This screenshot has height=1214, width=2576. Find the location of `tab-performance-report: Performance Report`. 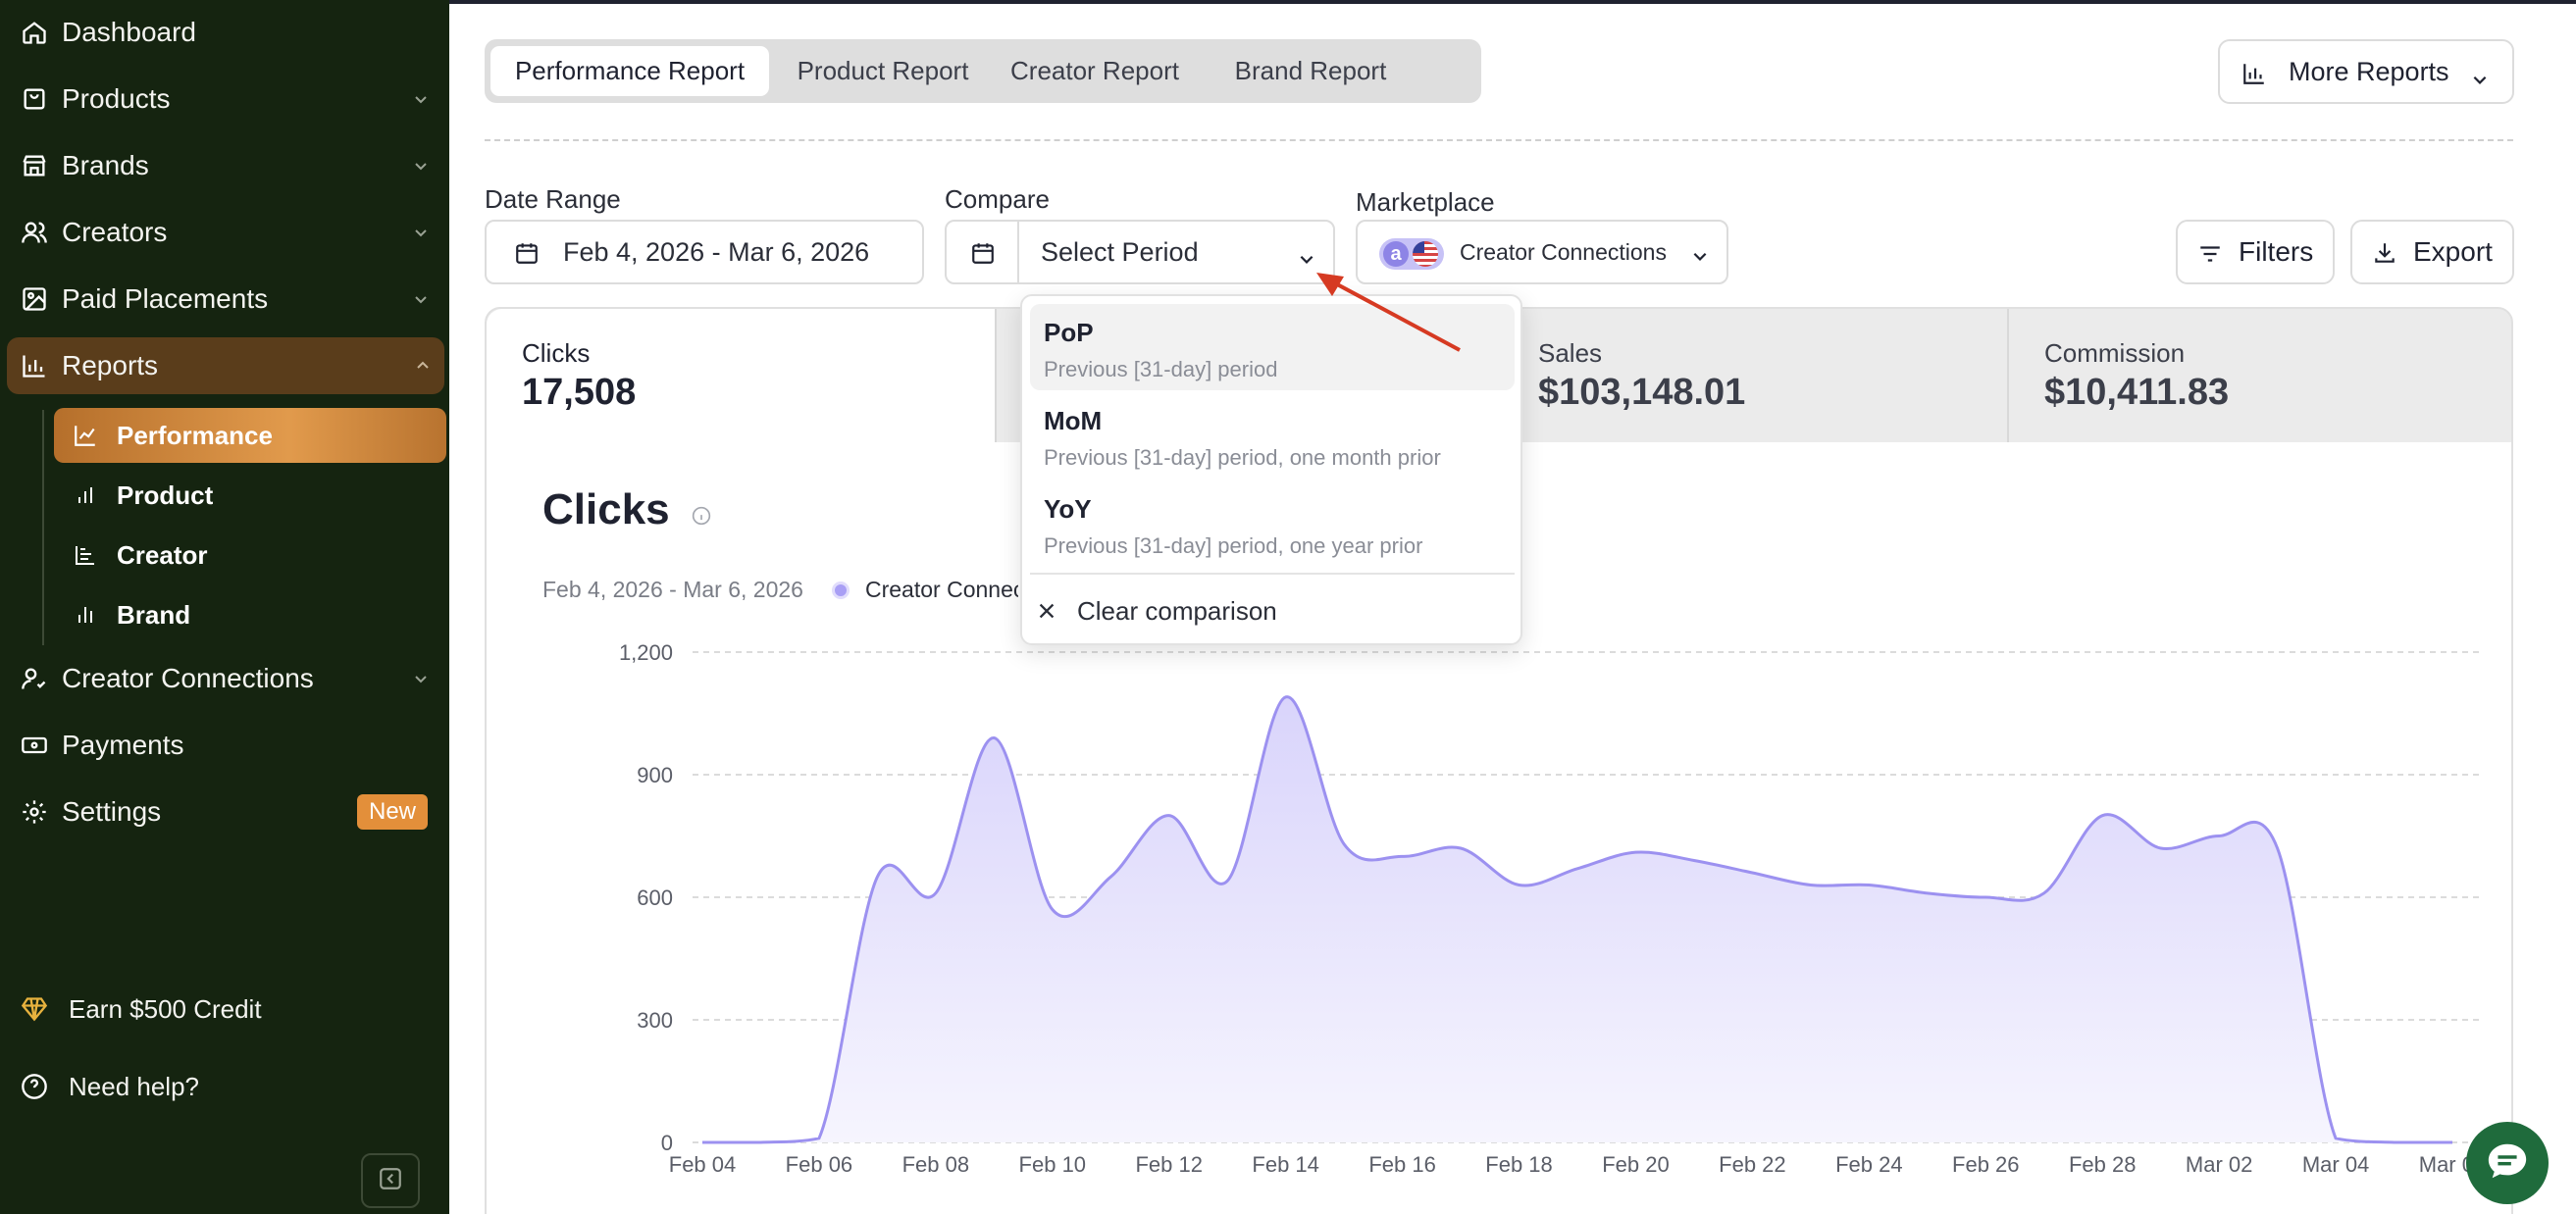

tab-performance-report: Performance Report is located at coordinates (629, 71).